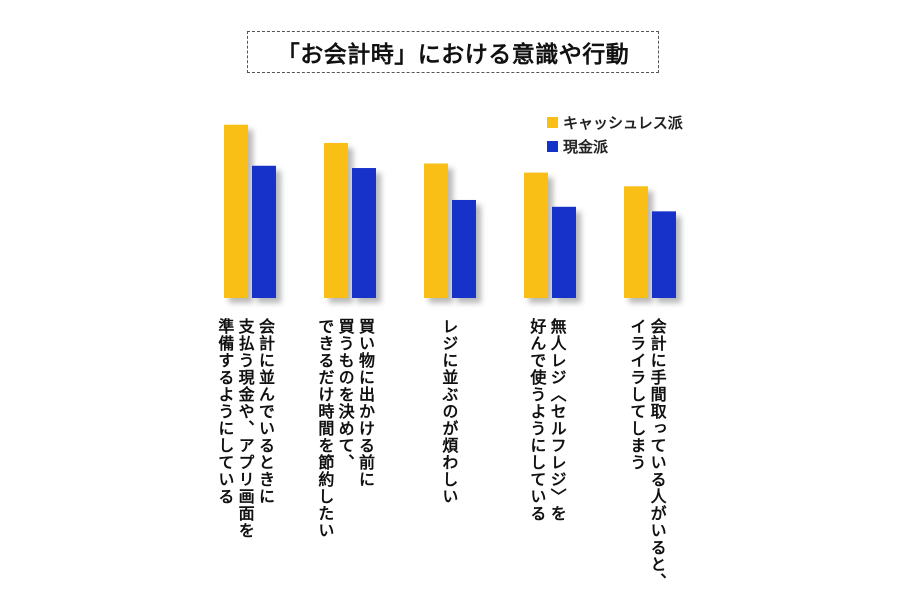 This screenshot has height=600, width=900. What do you see at coordinates (345, 394) in the screenshot?
I see `category-label-line: 買うものを決めて、` at bounding box center [345, 394].